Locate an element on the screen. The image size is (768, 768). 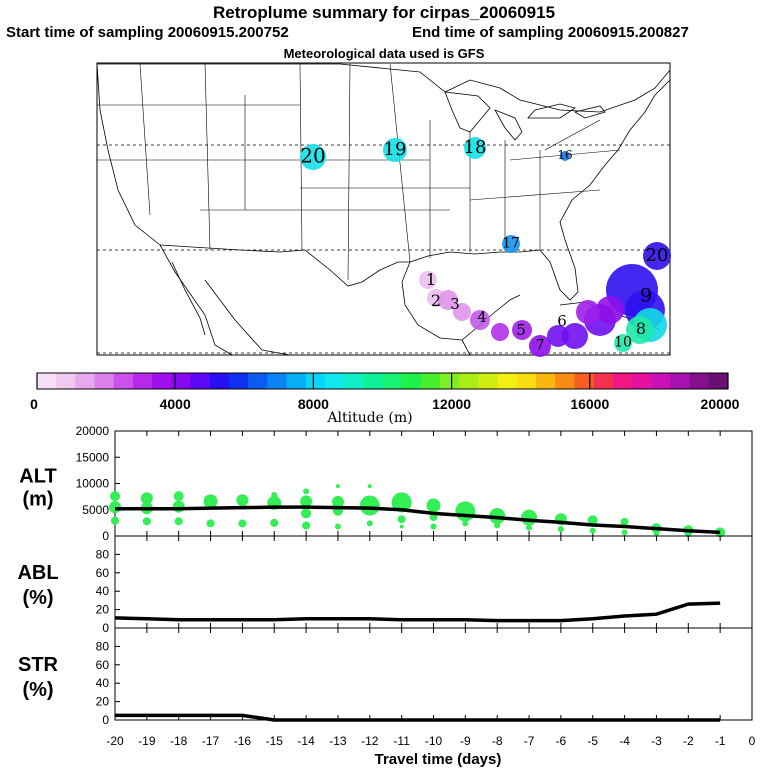
y-tick-label: 80 is located at coordinates (103, 646).